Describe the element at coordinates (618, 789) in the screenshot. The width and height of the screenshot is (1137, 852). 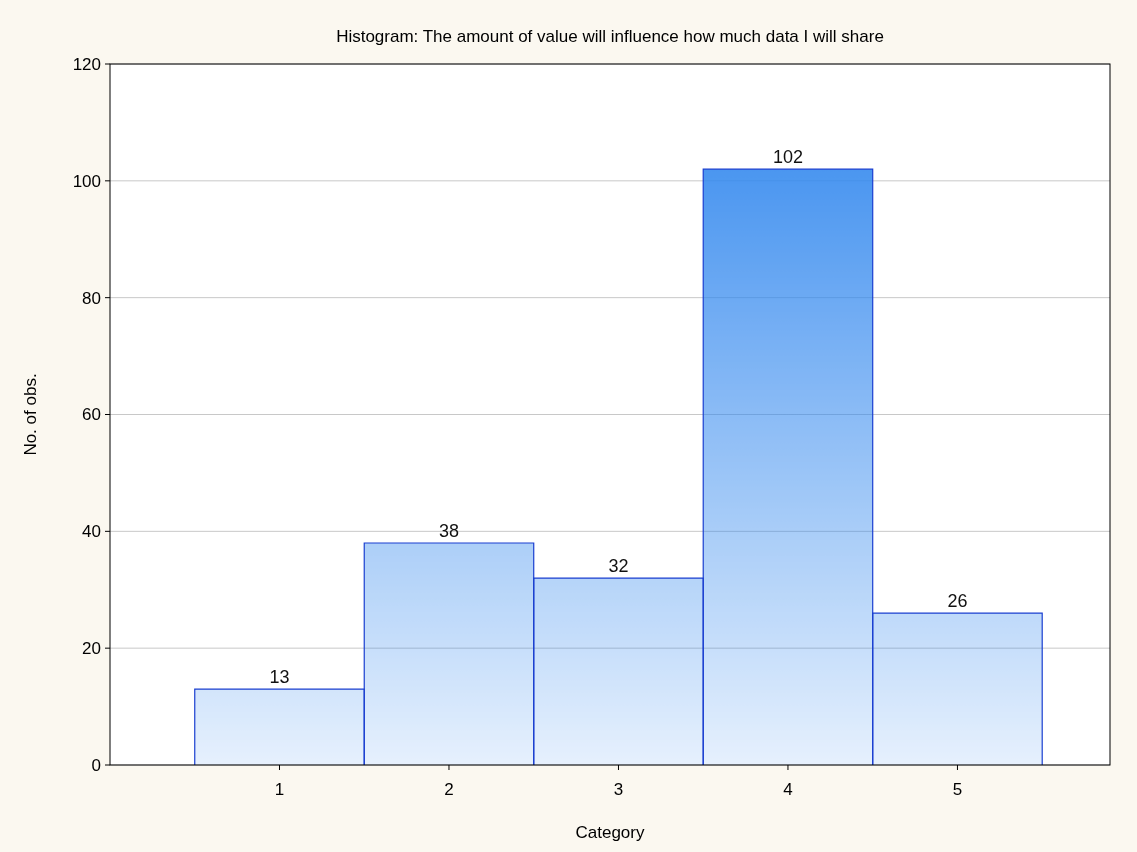
I see `x-tick-label: 3` at that location.